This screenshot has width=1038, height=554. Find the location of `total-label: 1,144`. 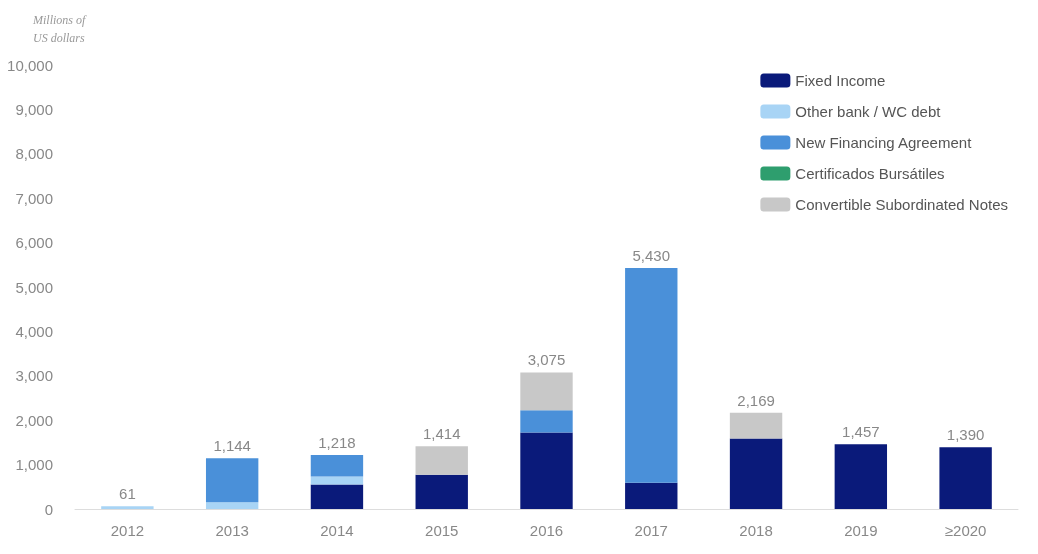

total-label: 1,144 is located at coordinates (232, 446).